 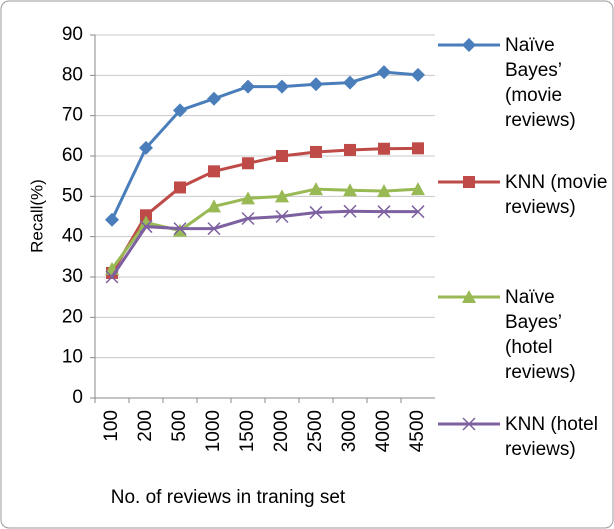 What do you see at coordinates (228, 497) in the screenshot?
I see `x-axis-label: No. of reviews in traning set` at bounding box center [228, 497].